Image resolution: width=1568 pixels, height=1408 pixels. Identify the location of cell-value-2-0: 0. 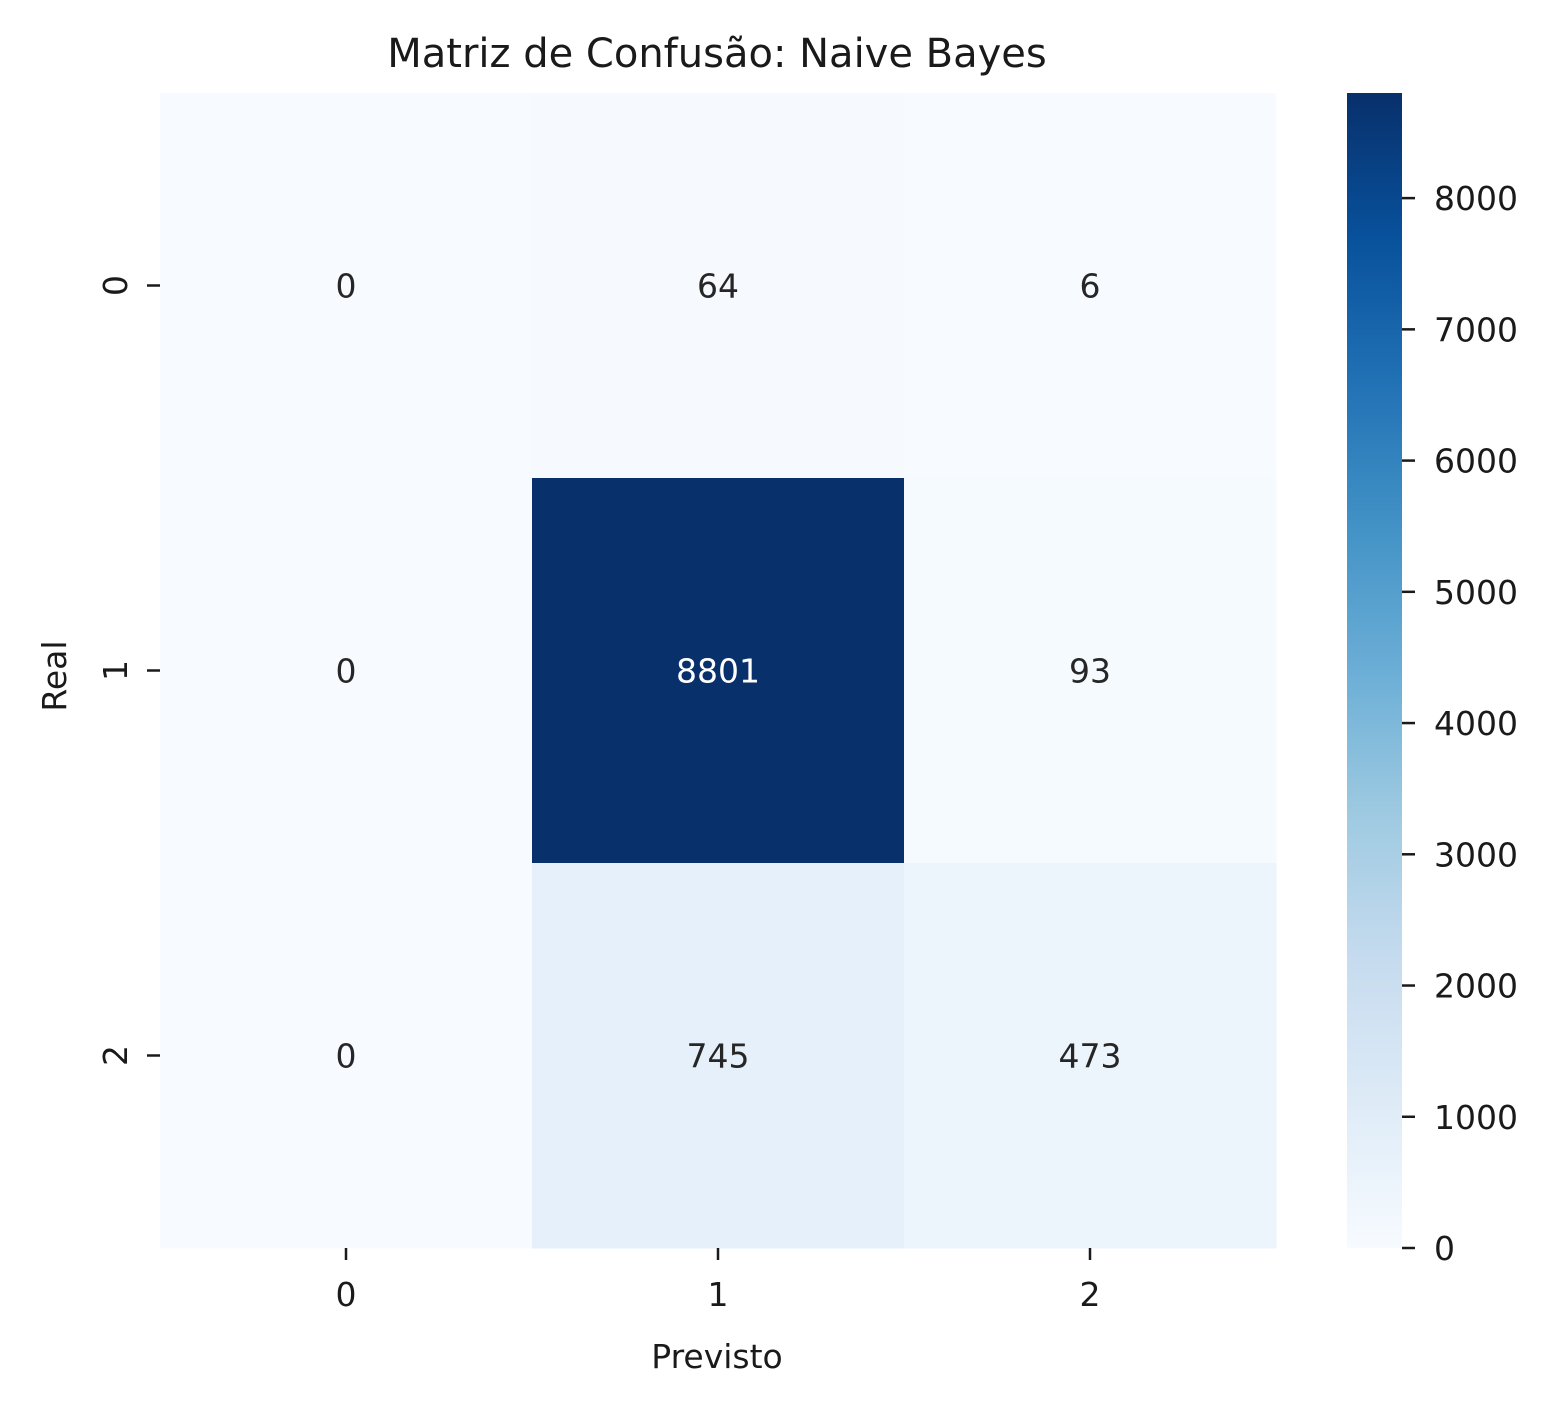
(346, 1056).